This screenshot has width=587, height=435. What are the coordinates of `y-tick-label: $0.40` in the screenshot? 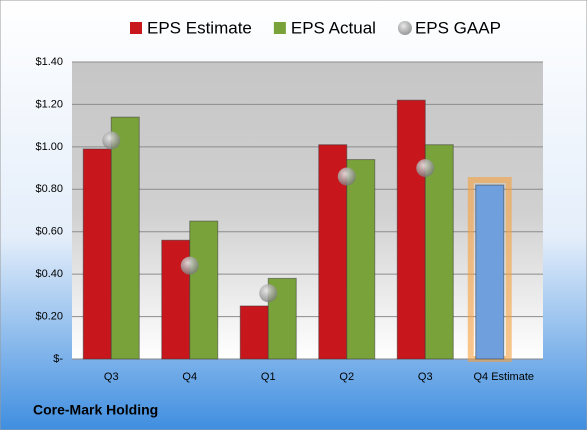 It's located at (49, 274).